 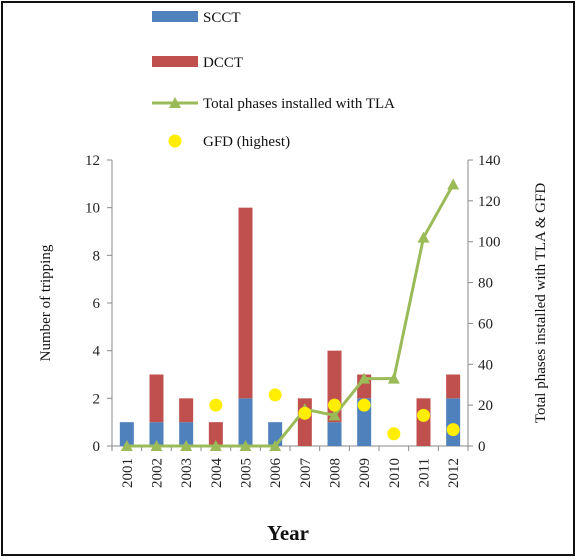 I want to click on y-tick-label: 4, so click(x=97, y=352).